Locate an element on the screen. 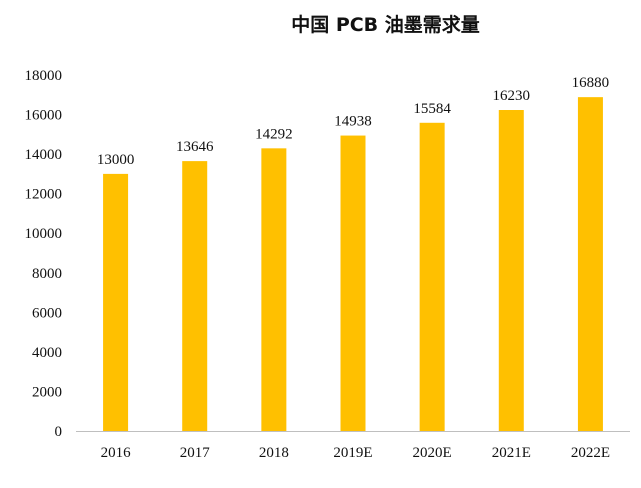 This screenshot has width=641, height=488. data-label: 15584 is located at coordinates (432, 109).